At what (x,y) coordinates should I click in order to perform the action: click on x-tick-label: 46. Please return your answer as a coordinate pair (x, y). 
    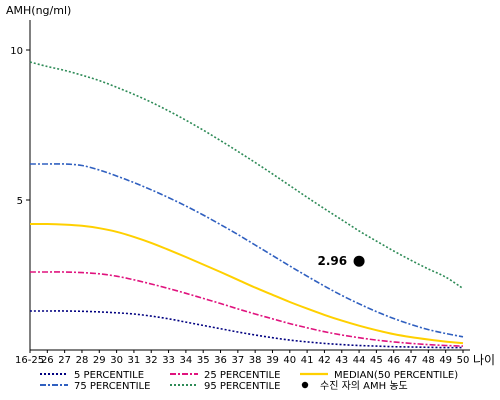
    Looking at the image, I should click on (393, 360).